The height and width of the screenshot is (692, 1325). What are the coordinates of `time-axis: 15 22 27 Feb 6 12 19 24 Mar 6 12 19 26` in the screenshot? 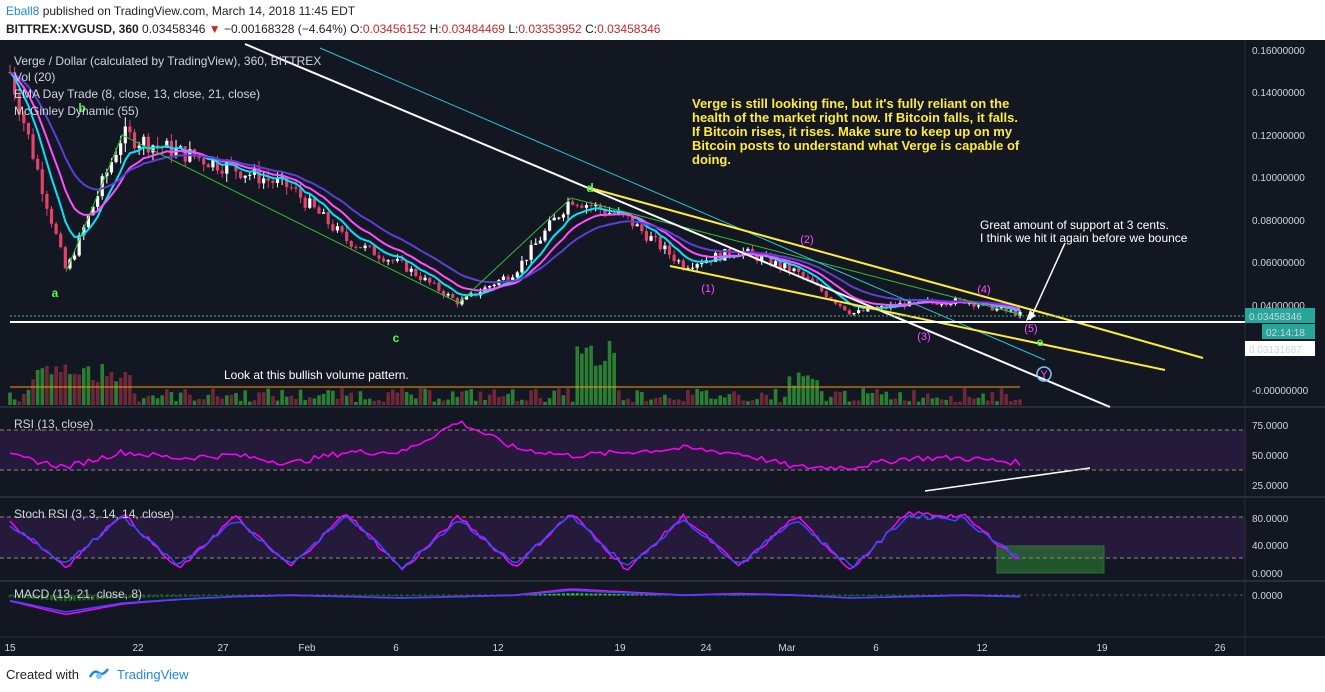 It's located at (615, 648).